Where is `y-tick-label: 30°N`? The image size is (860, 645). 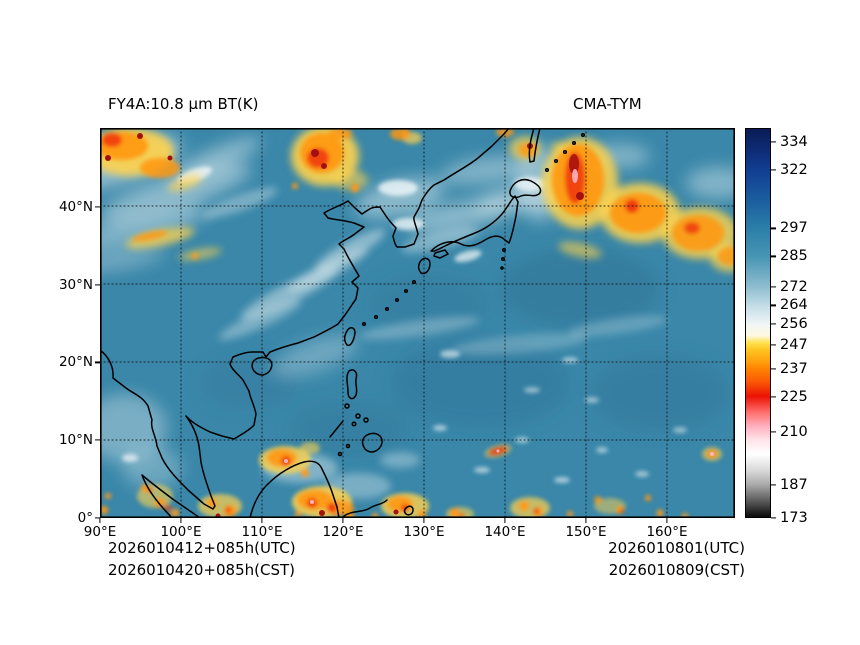
y-tick-label: 30°N is located at coordinates (75, 284).